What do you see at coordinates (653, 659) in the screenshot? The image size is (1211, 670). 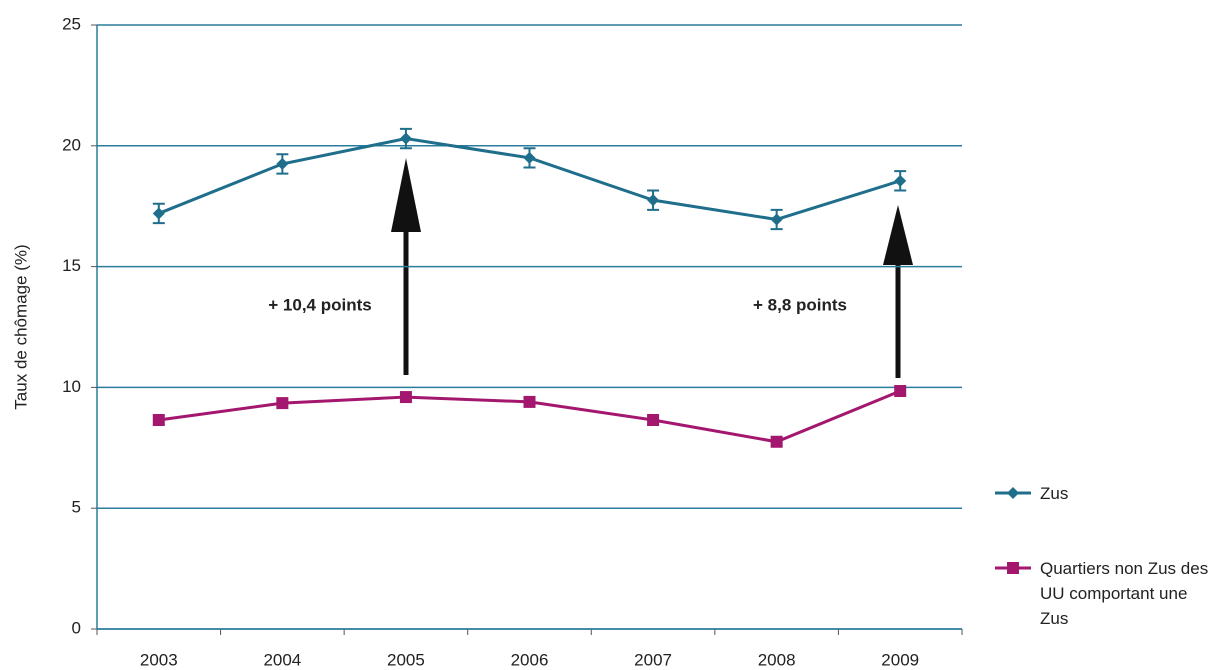 I see `x-tick-label: 2007` at bounding box center [653, 659].